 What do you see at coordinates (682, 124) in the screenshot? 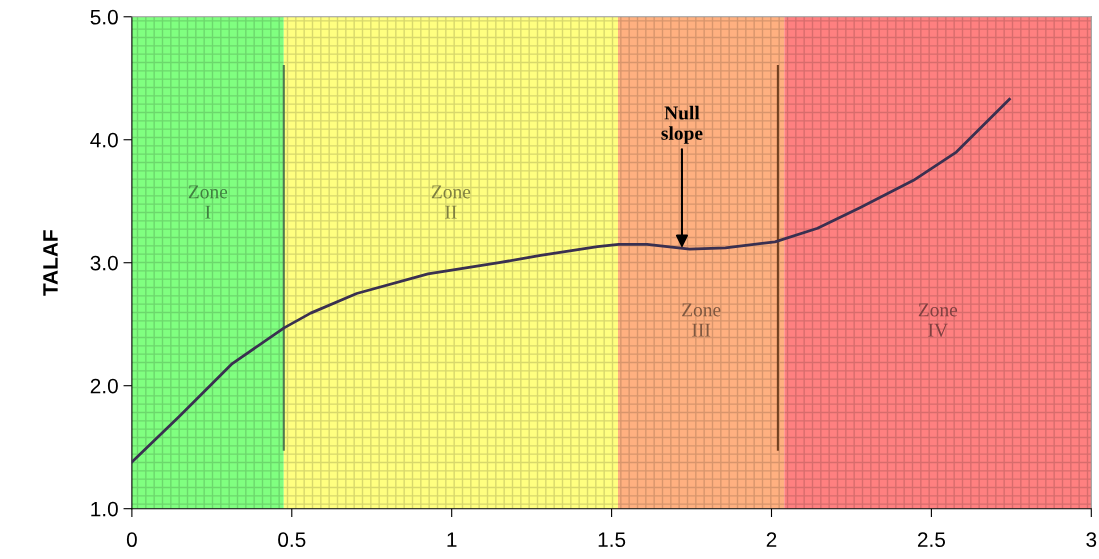
I see `annotation: Null slope` at bounding box center [682, 124].